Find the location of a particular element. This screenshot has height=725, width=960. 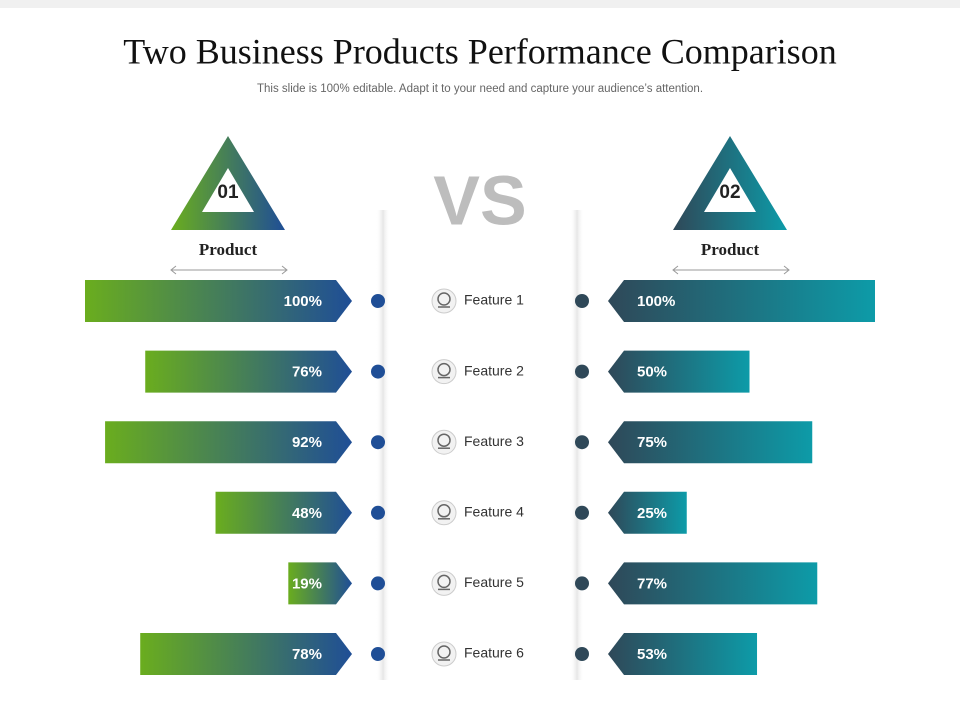

value-label: 77% is located at coordinates (652, 583).